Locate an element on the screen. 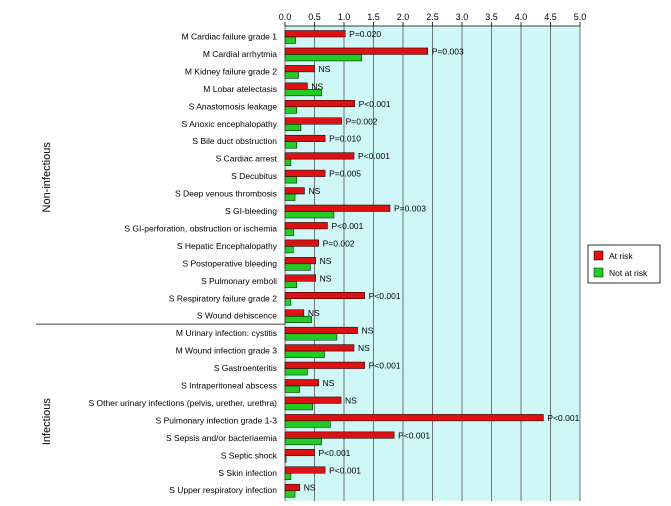  p-value-label: P=0.020 is located at coordinates (365, 34).